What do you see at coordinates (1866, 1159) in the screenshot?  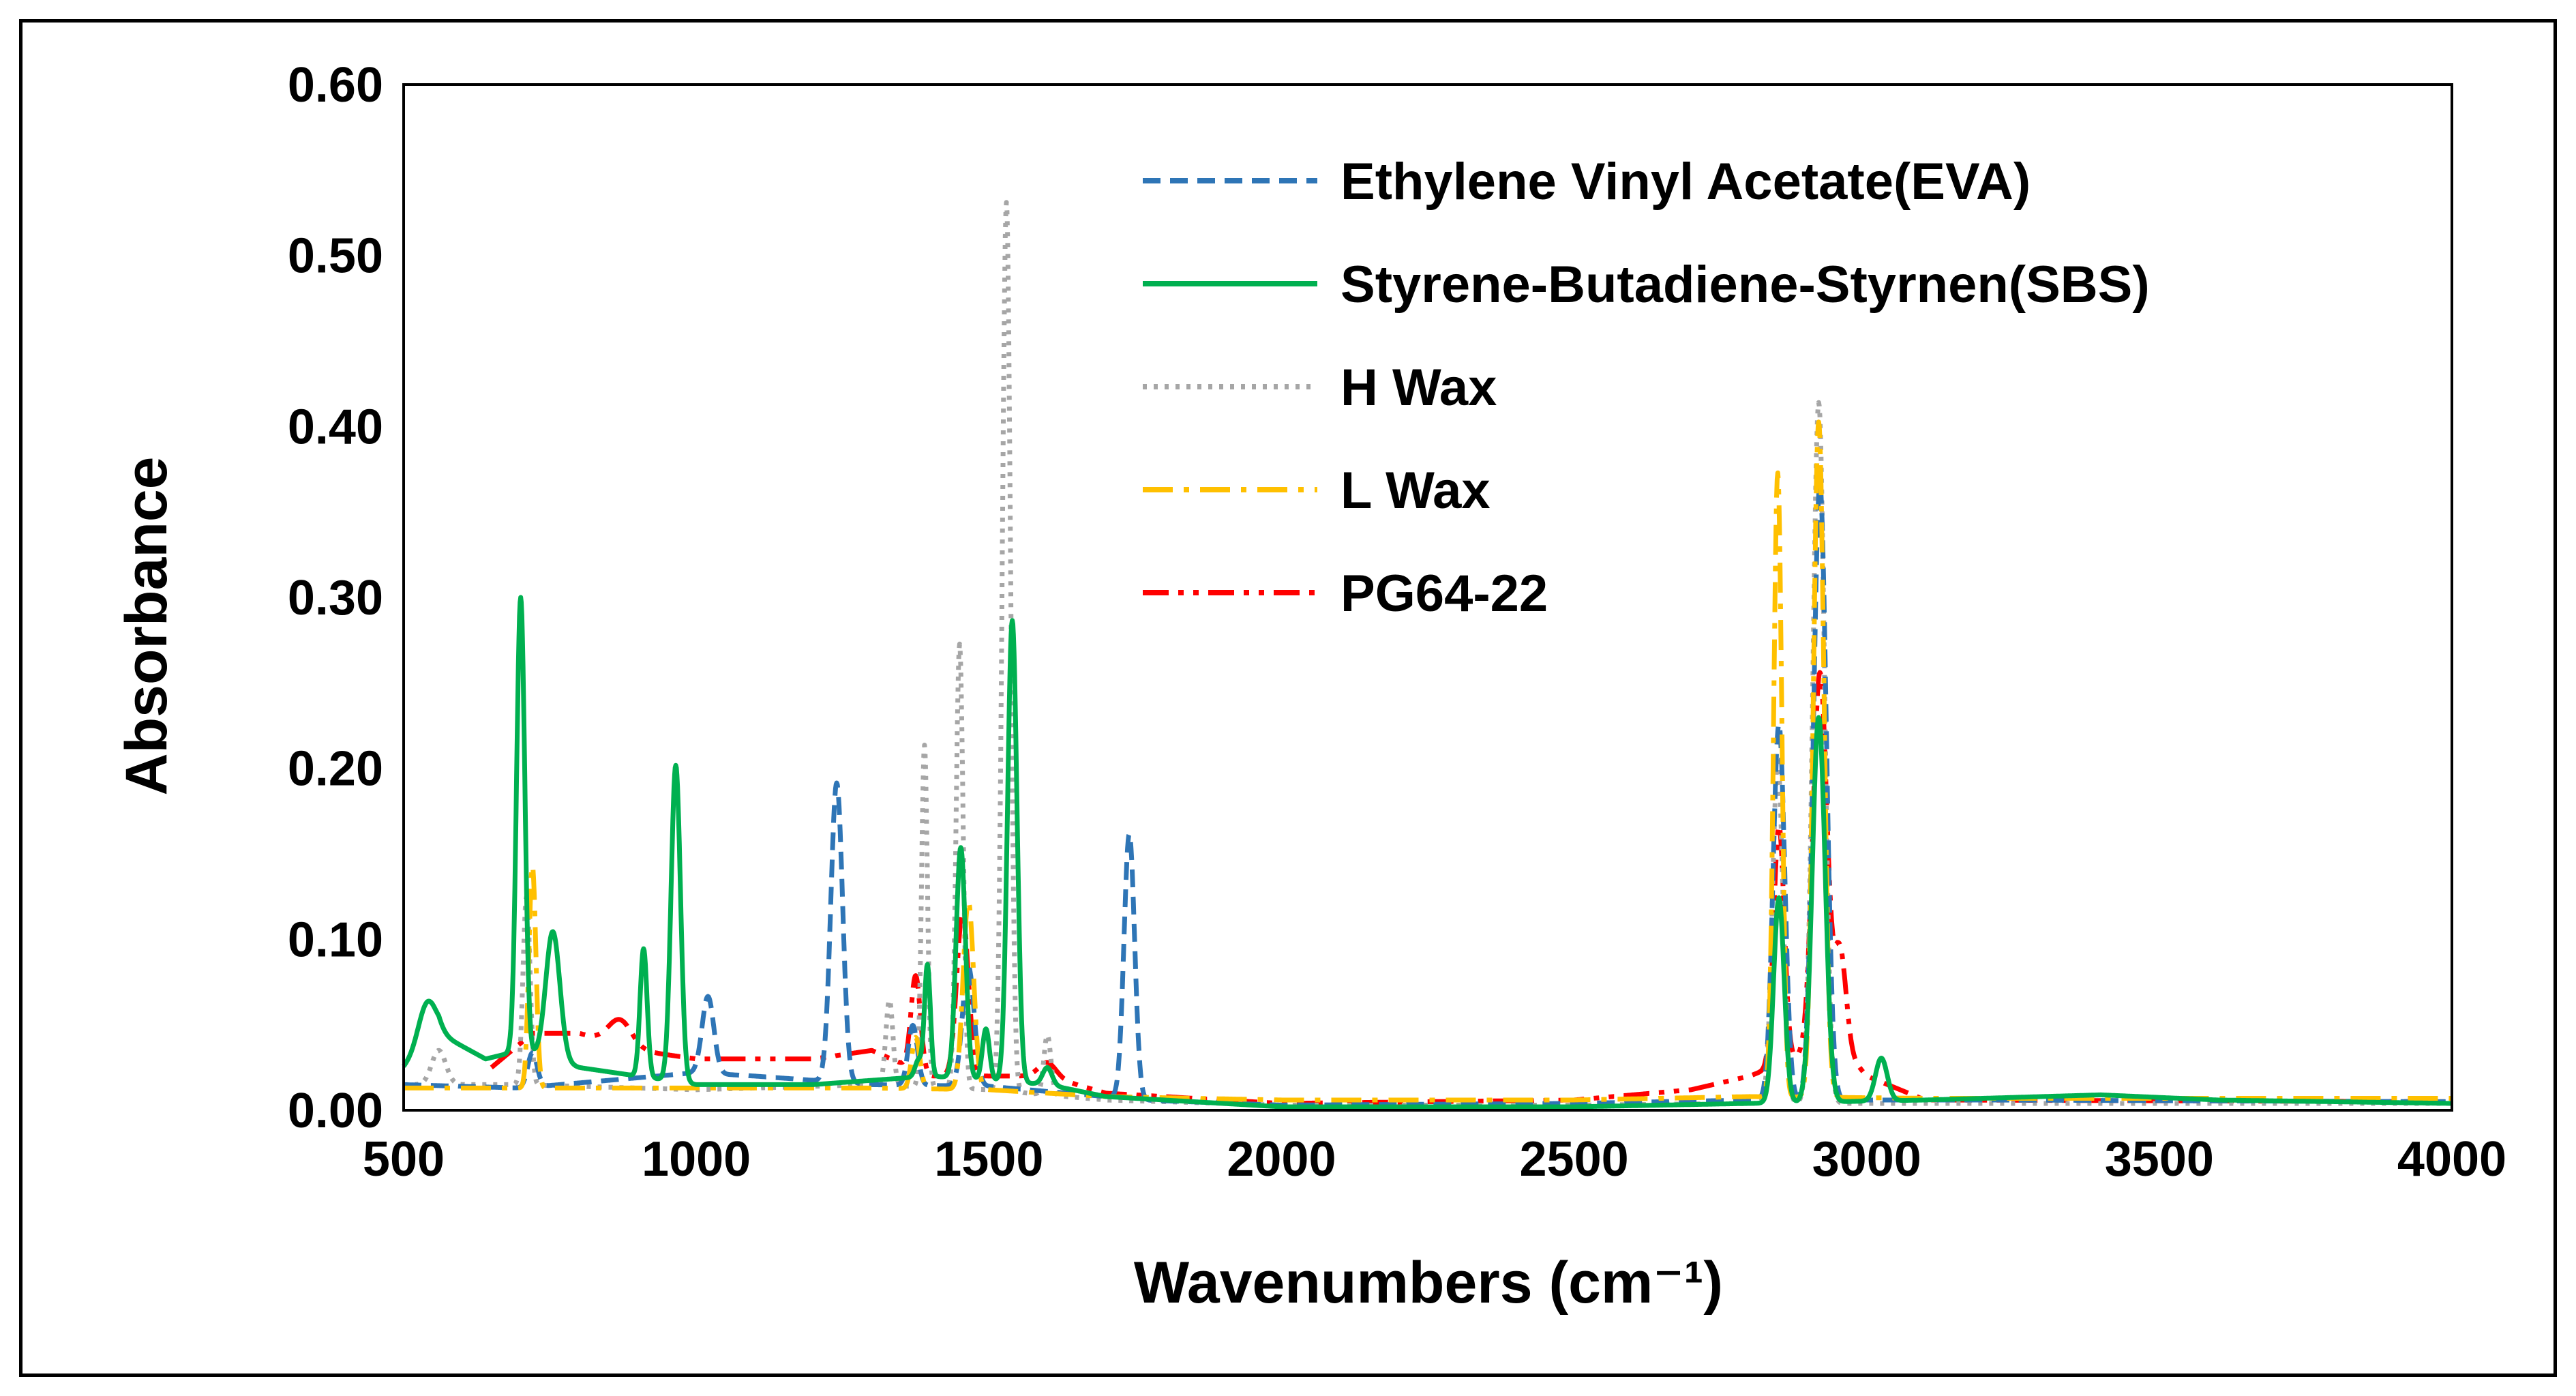 I see `x-tick-label: 3000` at bounding box center [1866, 1159].